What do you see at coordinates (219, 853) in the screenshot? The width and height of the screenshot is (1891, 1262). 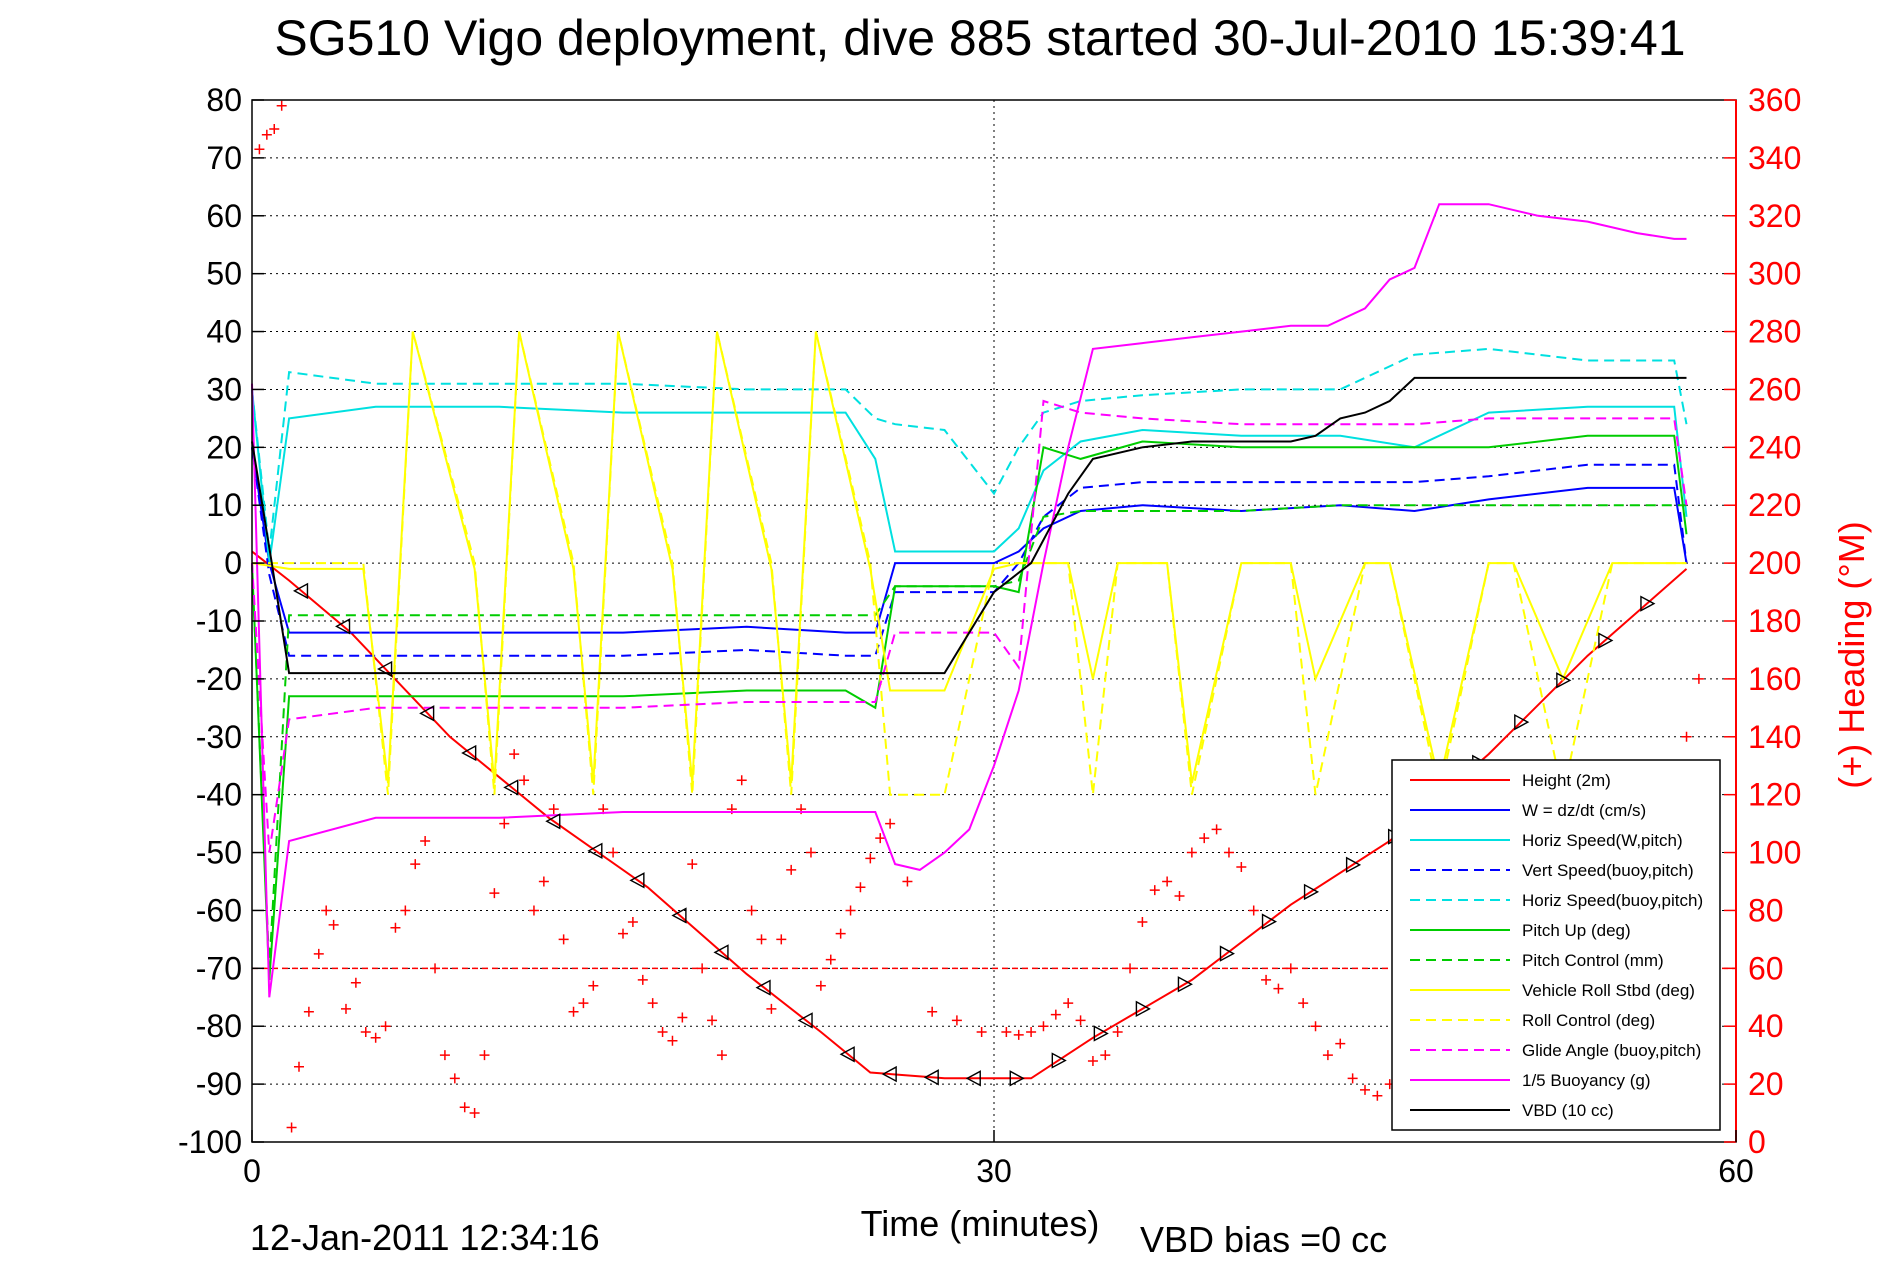 I see `left-tick-label: -50` at bounding box center [219, 853].